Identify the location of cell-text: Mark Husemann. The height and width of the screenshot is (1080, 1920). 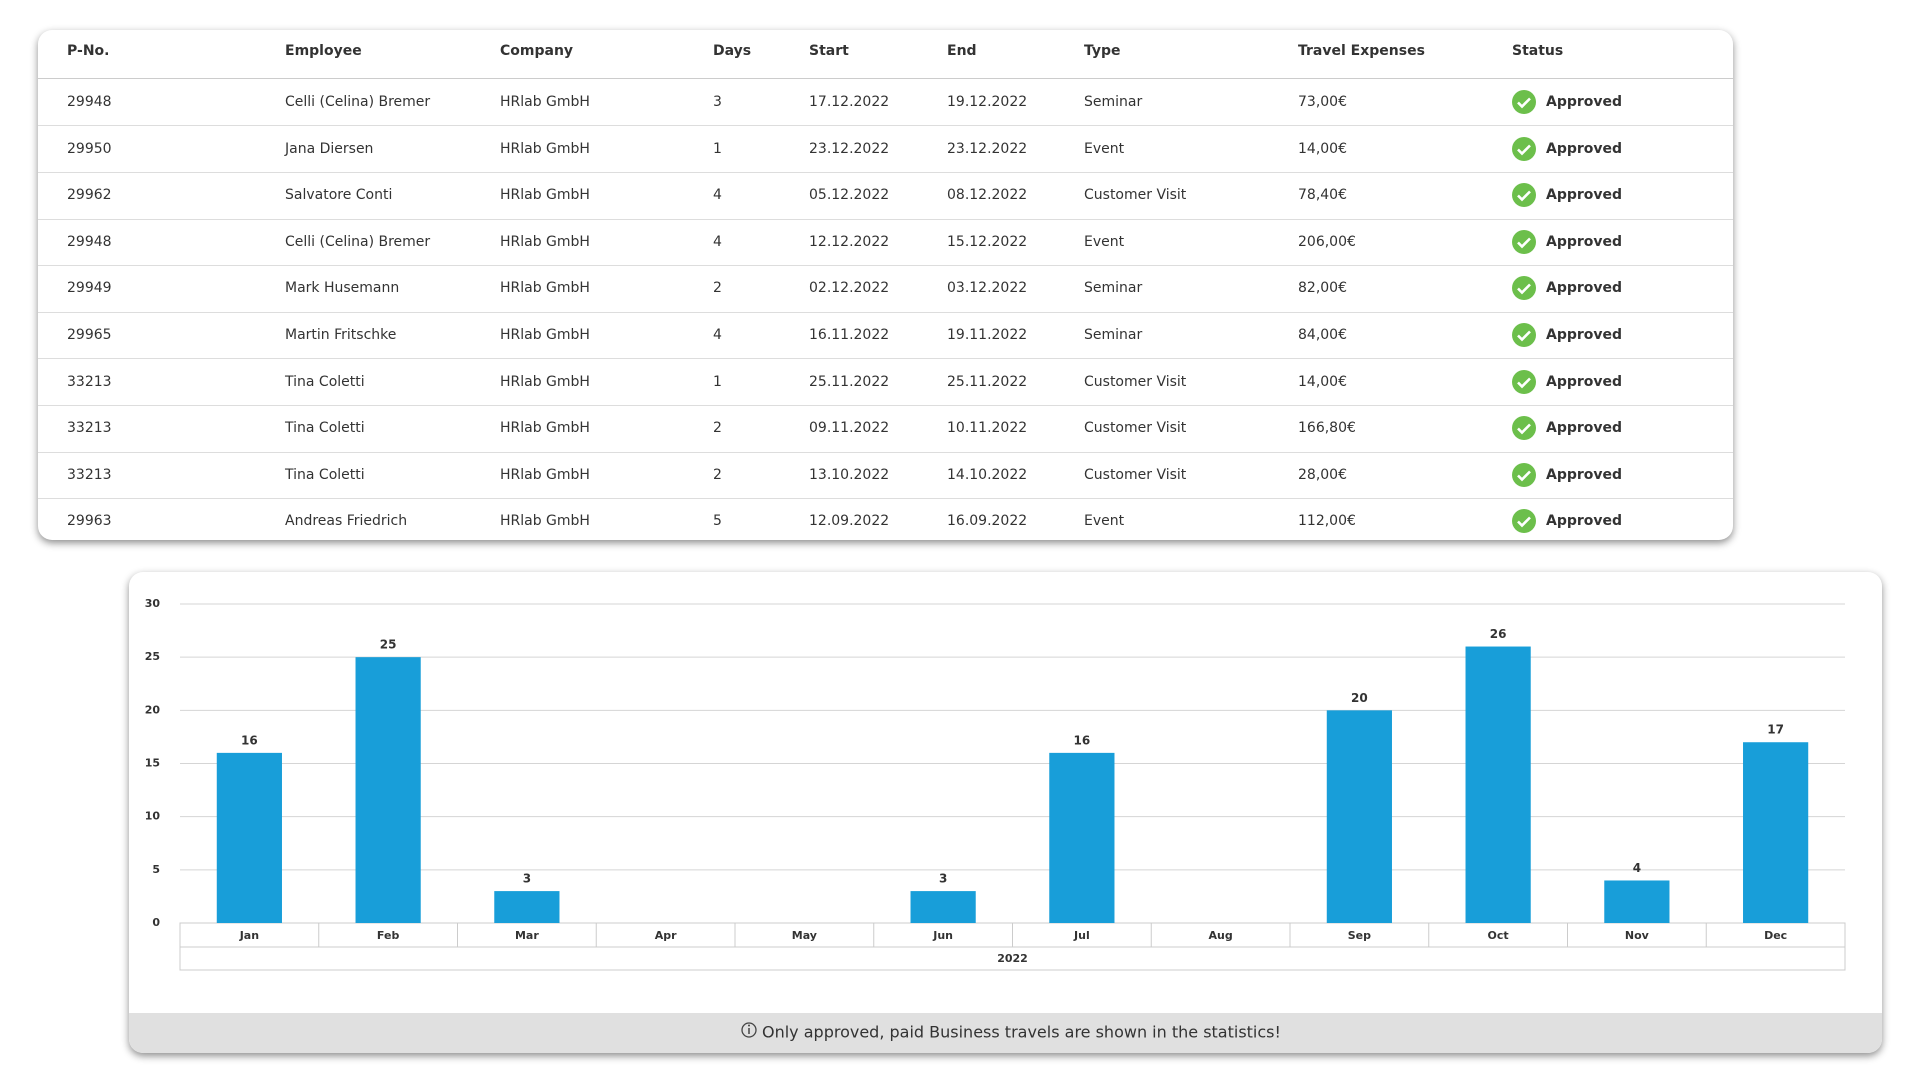
(342, 288).